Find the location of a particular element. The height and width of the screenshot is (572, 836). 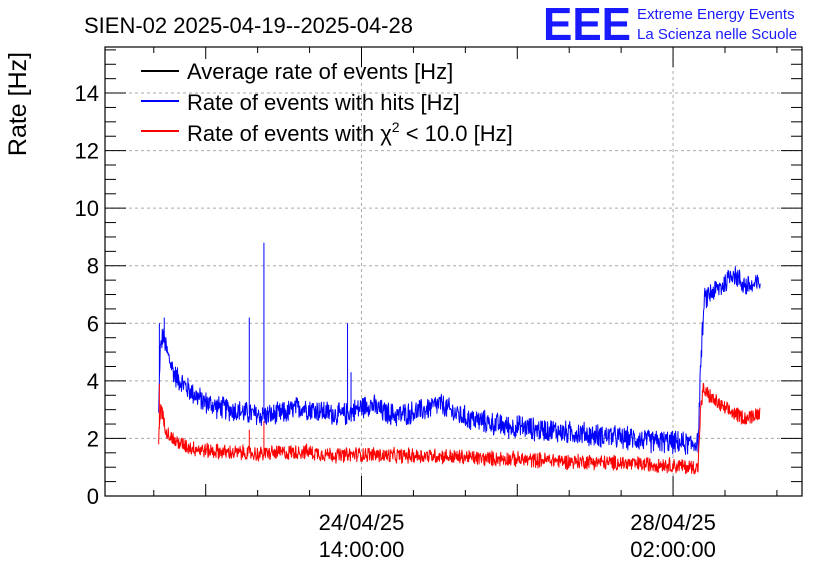

x-tick-label-date: 28/04/25 is located at coordinates (673, 522).